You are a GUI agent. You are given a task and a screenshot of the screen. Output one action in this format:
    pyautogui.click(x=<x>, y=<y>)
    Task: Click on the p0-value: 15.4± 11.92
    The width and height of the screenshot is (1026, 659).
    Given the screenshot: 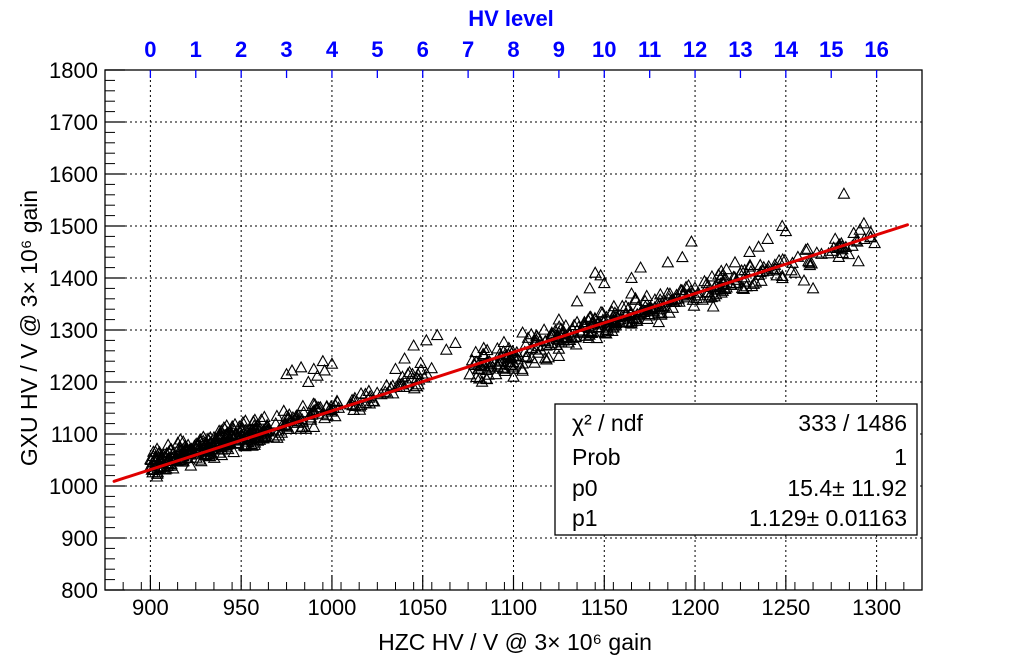 What is the action you would take?
    pyautogui.click(x=847, y=488)
    